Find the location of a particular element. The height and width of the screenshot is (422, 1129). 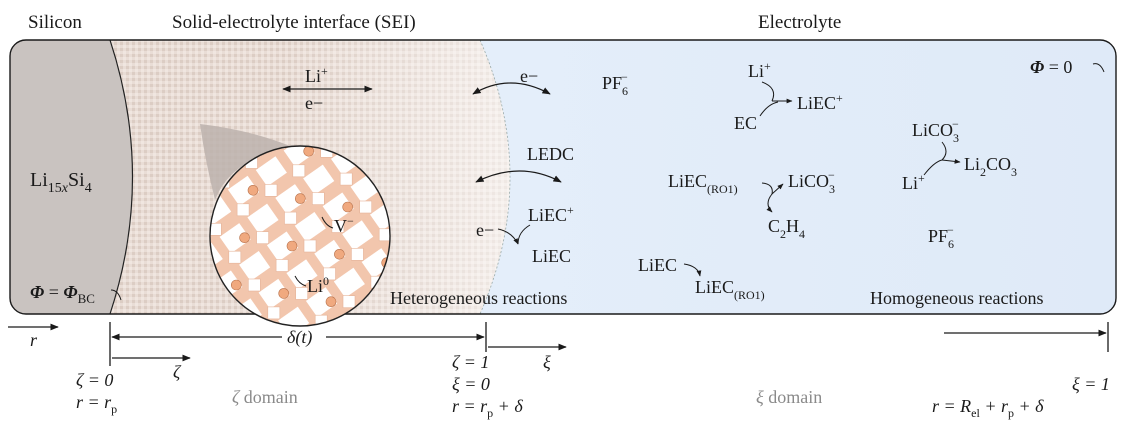

zeta-domain-label: ζ domain is located at coordinates (265, 397).